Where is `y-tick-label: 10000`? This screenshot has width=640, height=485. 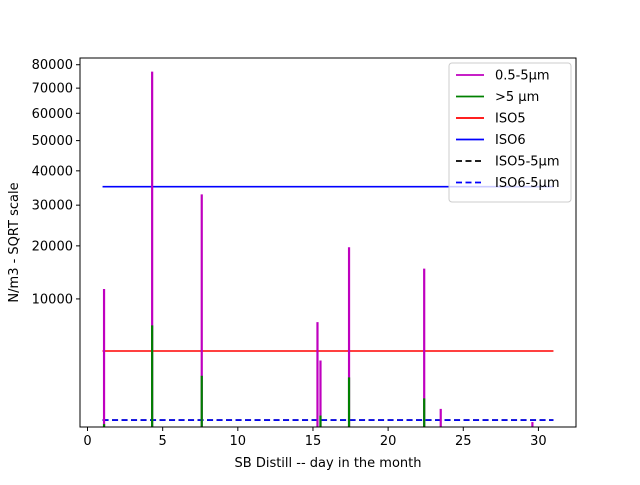
y-tick-label: 10000 is located at coordinates (52, 299).